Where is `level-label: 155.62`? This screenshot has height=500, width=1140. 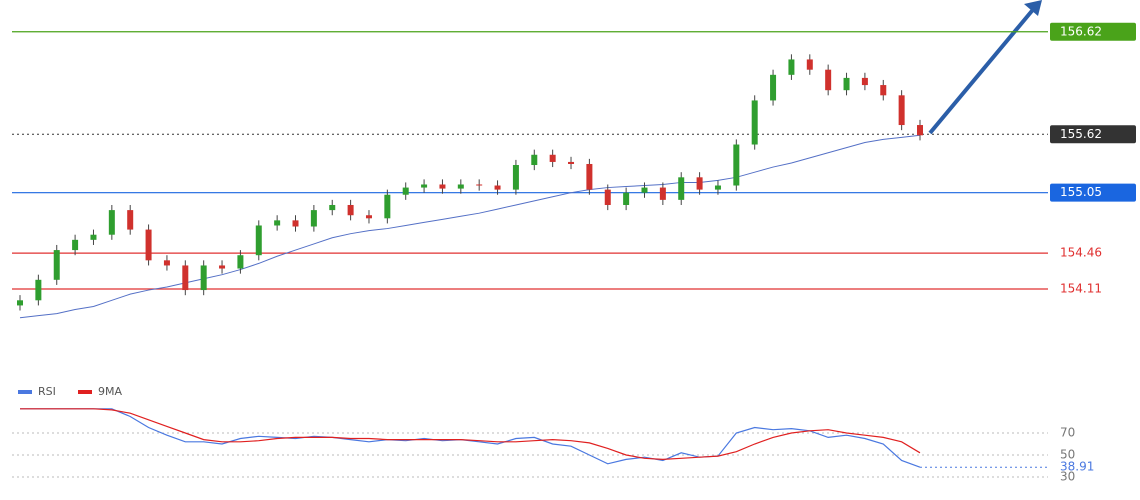
level-label: 155.62 is located at coordinates (1081, 134).